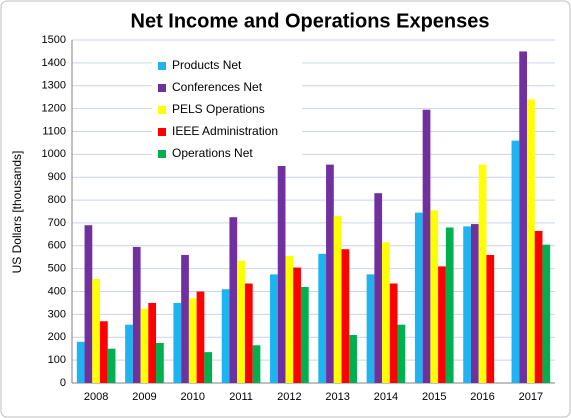 This screenshot has width=571, height=418. What do you see at coordinates (57, 360) in the screenshot?
I see `y-tick-label: 100` at bounding box center [57, 360].